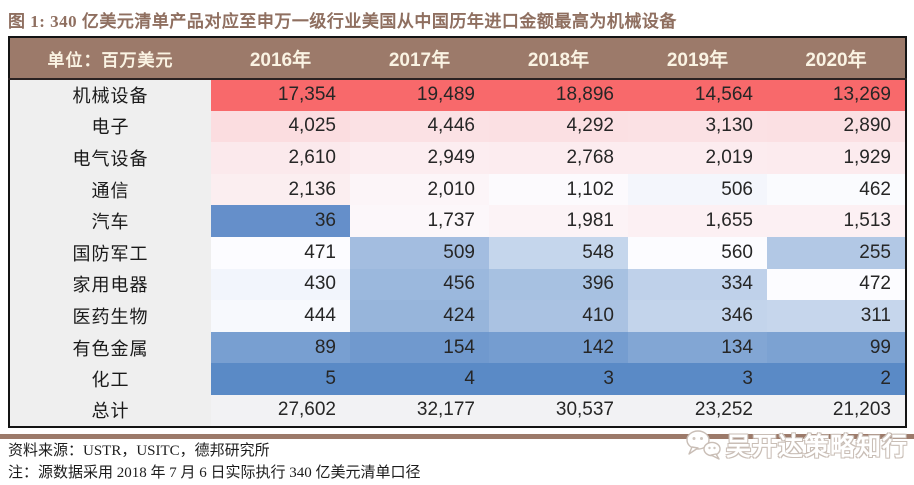 The image size is (914, 485). I want to click on row-label: 有色金属, so click(110, 347).